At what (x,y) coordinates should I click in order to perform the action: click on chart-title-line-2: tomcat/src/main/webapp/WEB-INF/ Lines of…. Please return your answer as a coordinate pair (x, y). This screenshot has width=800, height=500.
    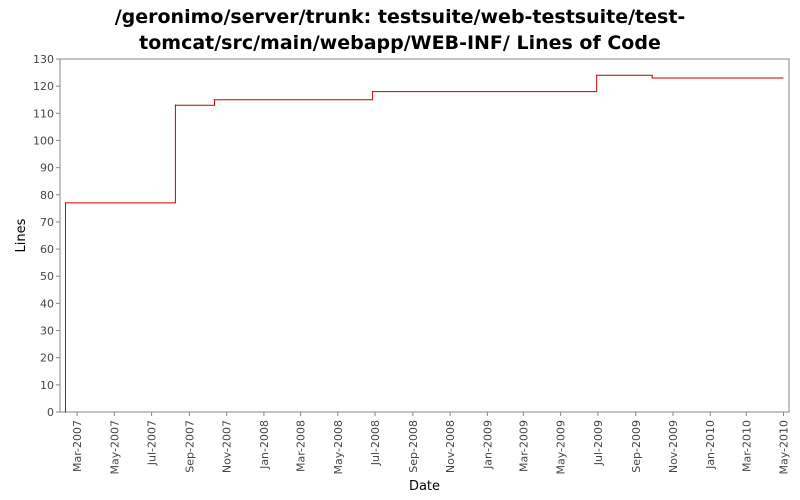
    Looking at the image, I should click on (400, 43).